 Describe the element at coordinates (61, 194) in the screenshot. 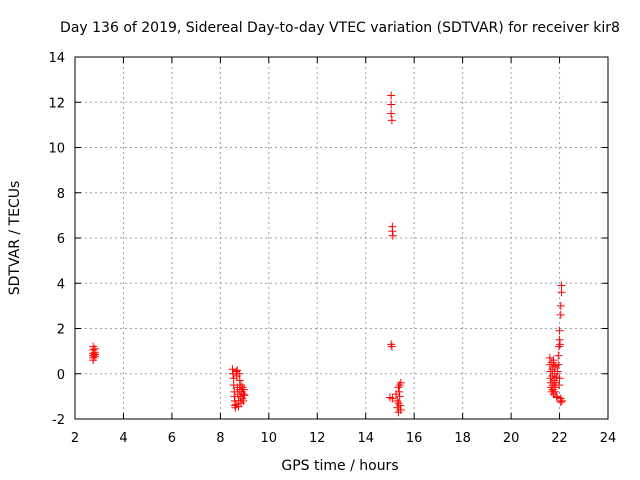

I see `y-tick-label: 8` at that location.